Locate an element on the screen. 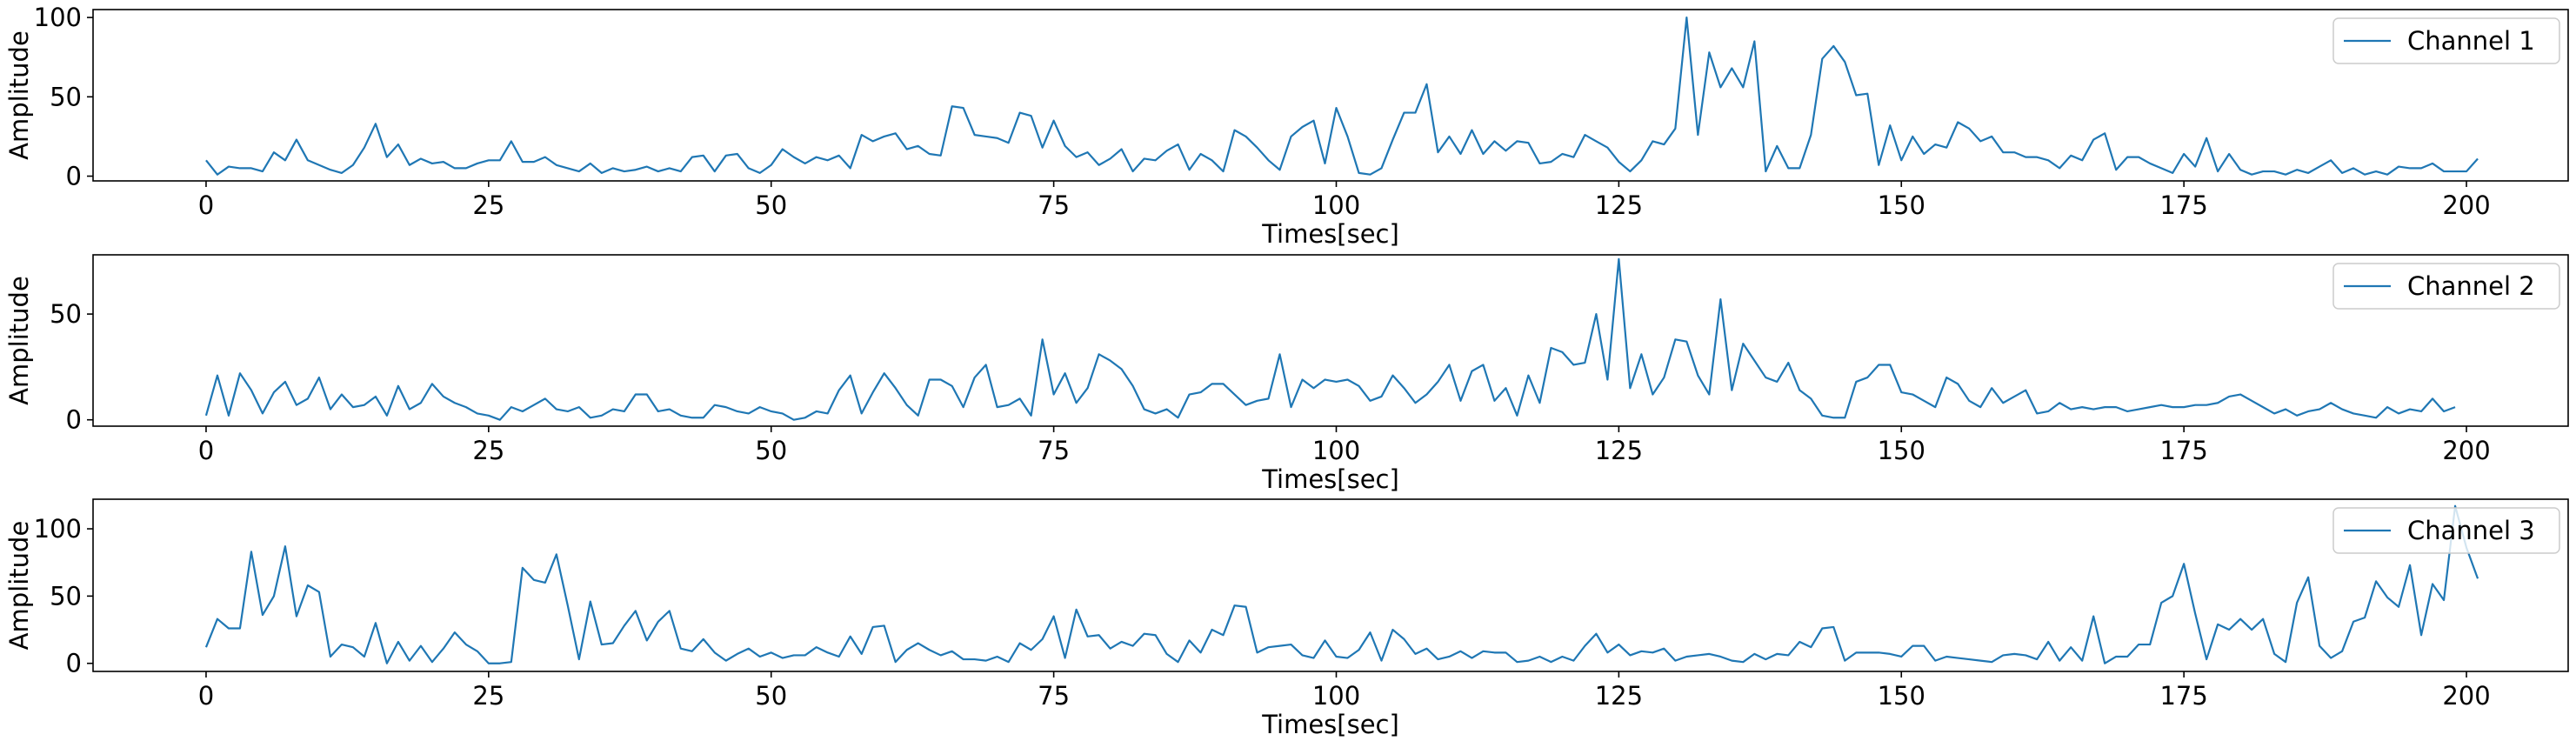 Image resolution: width=2576 pixels, height=741 pixels. legend-label: Channel 3 is located at coordinates (2471, 530).